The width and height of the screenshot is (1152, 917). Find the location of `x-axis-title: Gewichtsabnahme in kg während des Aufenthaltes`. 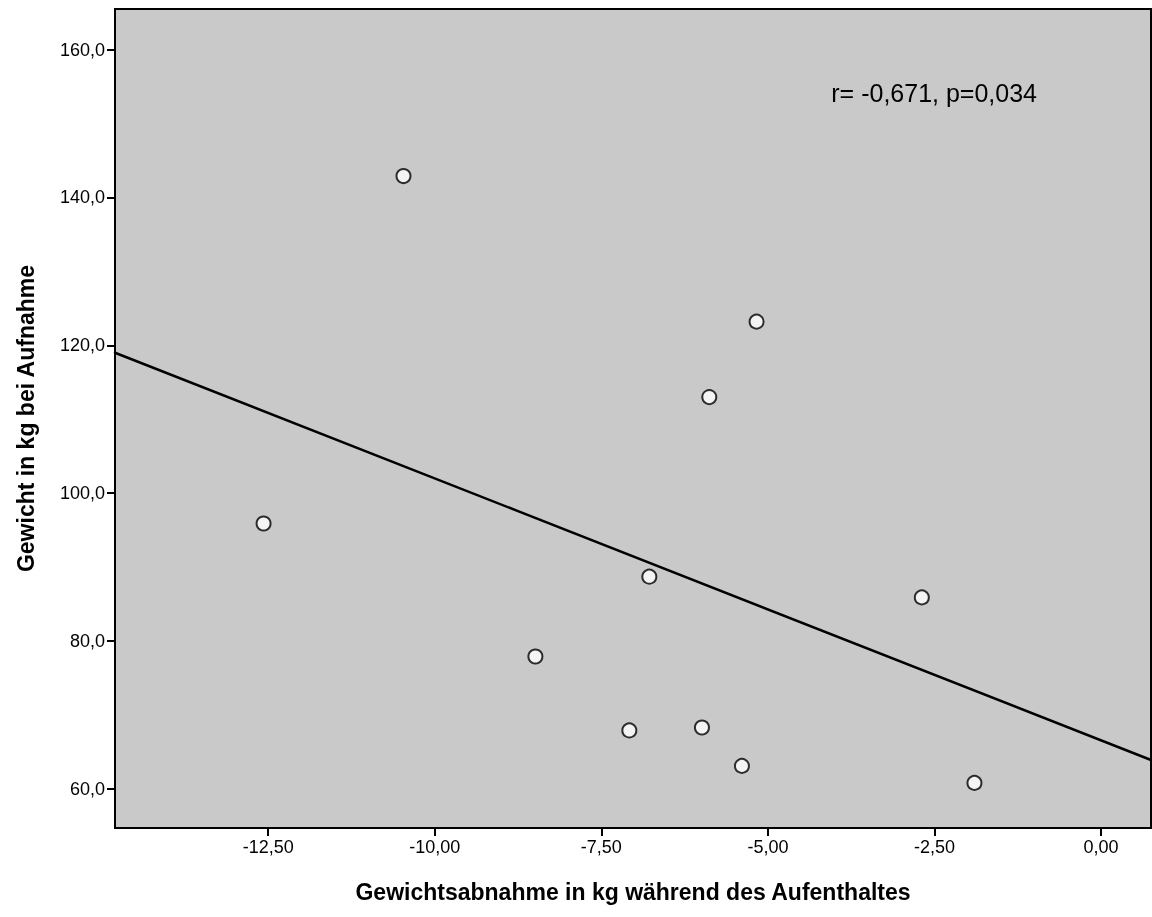

x-axis-title: Gewichtsabnahme in kg während des Aufenthaltes is located at coordinates (633, 891).